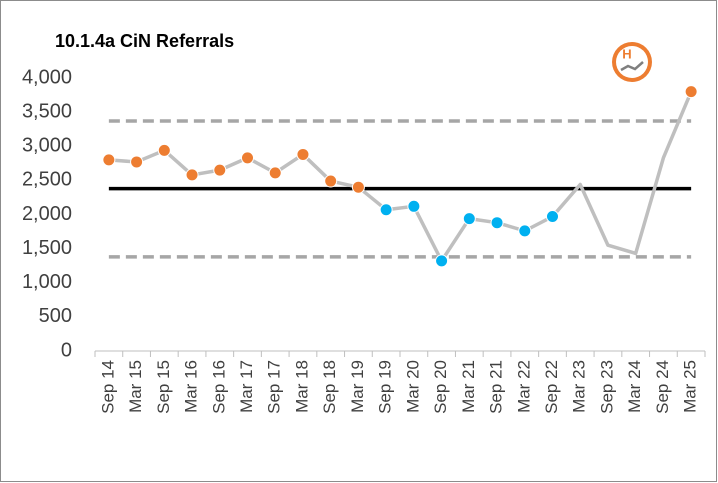  I want to click on x-tick-label: Mar 18, so click(301, 386).